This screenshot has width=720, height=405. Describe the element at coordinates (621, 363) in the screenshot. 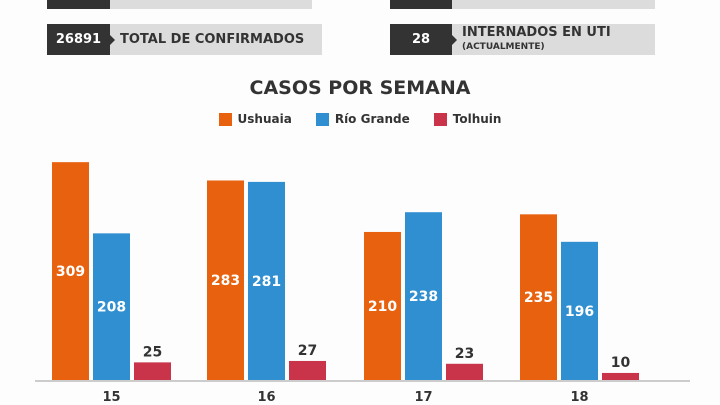

I see `data-label: 10` at that location.